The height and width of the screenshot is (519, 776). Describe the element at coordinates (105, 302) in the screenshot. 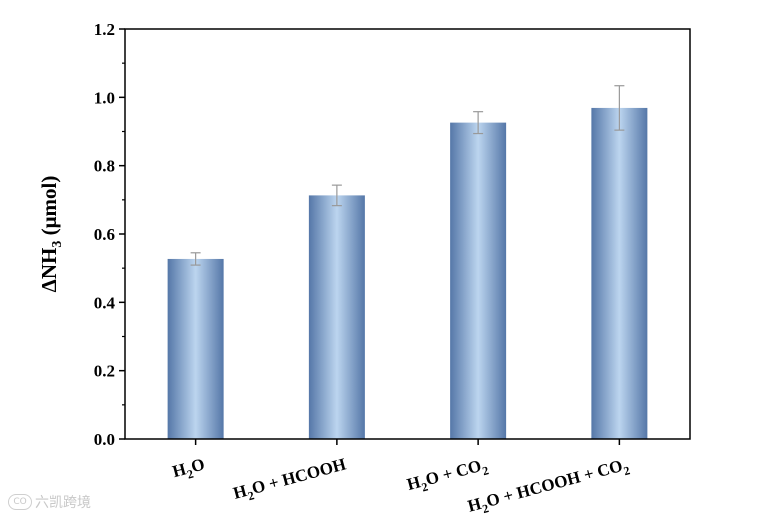

I see `y-tick-label-3: 0.4` at that location.